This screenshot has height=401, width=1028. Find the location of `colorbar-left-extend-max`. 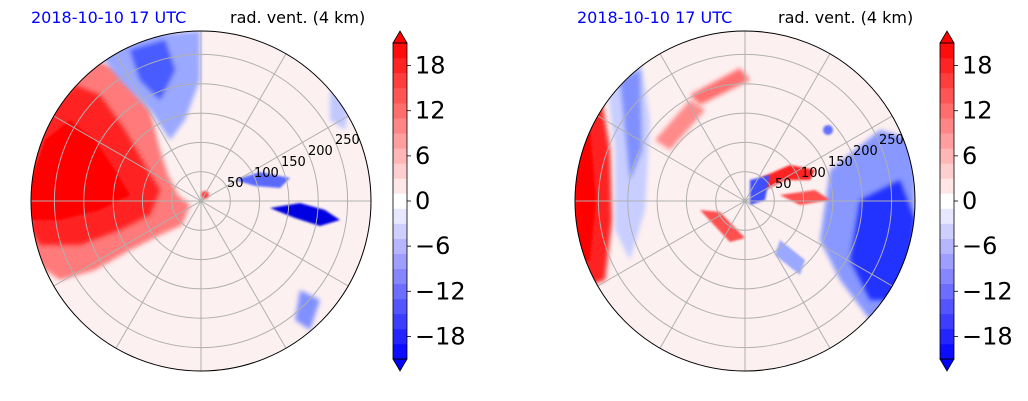

colorbar-left-extend-max is located at coordinates (400, 37).